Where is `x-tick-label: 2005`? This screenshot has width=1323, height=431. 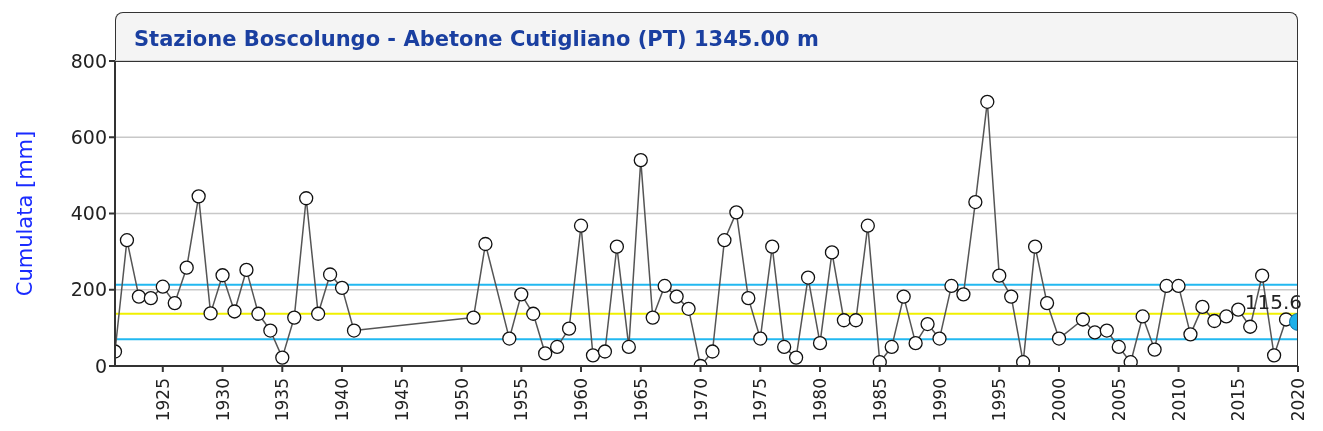
x-tick-label: 2005 is located at coordinates (1118, 400).